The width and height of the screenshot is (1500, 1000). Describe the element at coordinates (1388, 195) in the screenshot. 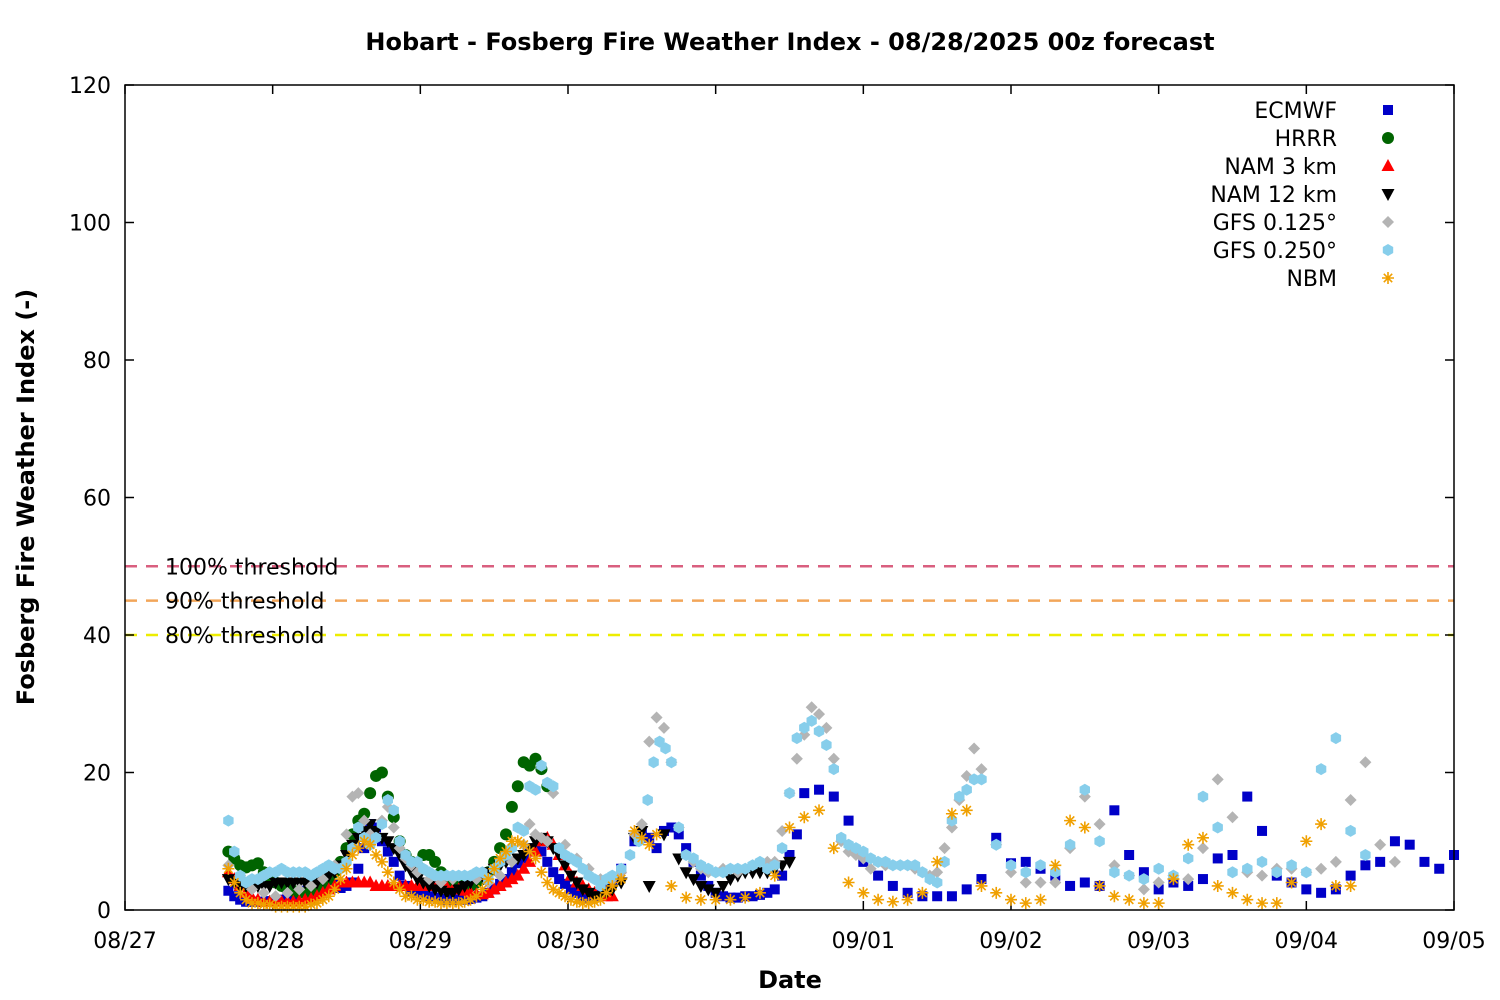

I see `legend-marker-nam-12-km` at that location.